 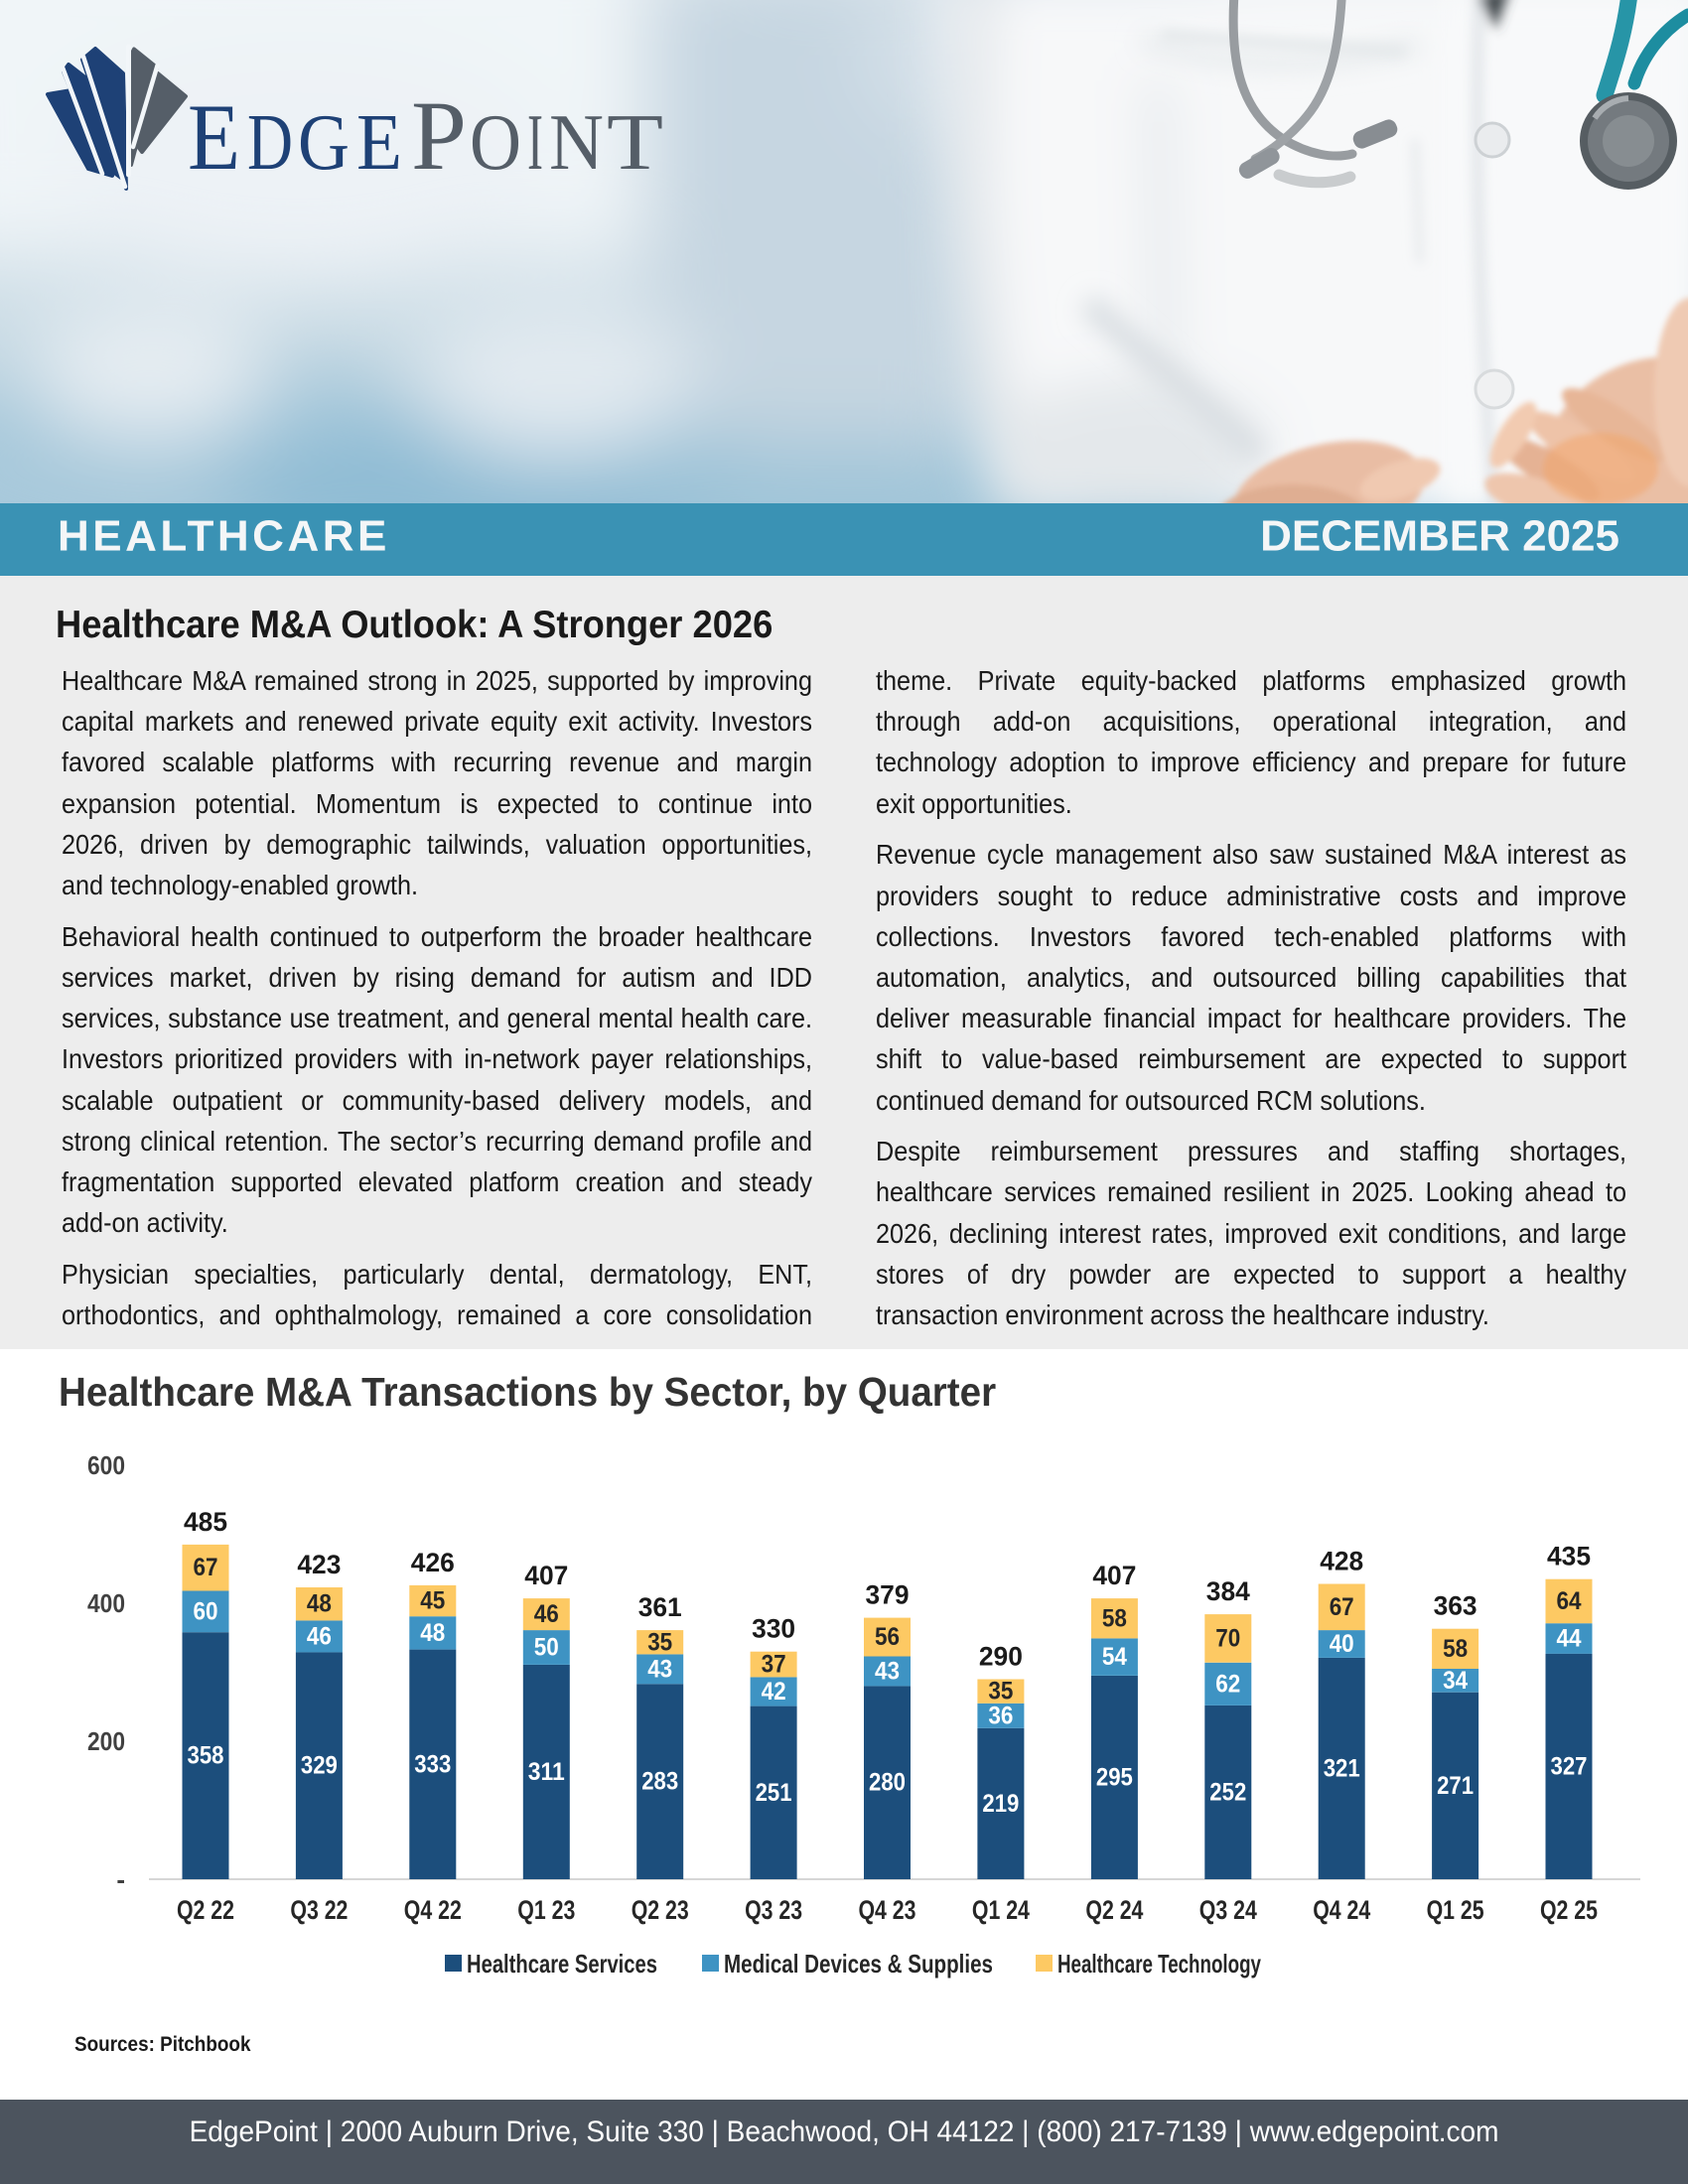 What do you see at coordinates (1227, 1638) in the screenshot?
I see `svg-text: 70` at bounding box center [1227, 1638].